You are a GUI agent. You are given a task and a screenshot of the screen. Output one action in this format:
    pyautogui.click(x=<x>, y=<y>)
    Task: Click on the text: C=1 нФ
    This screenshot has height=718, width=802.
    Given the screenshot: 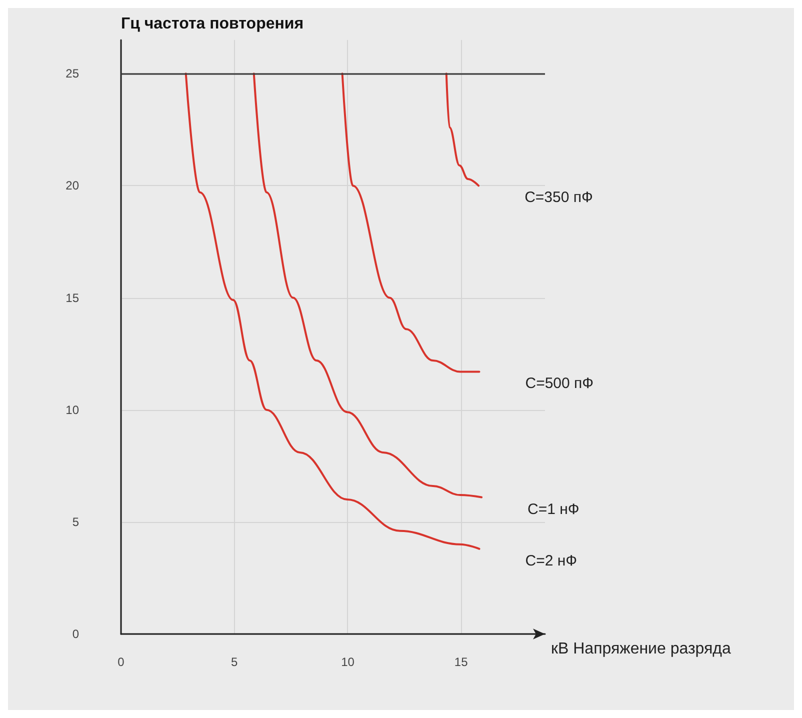 What is the action you would take?
    pyautogui.click(x=554, y=509)
    